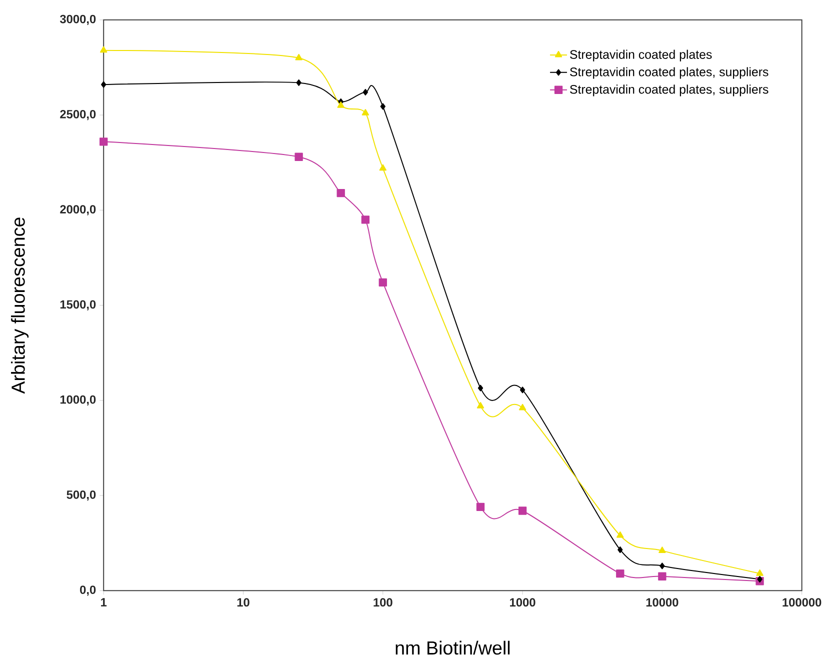 The width and height of the screenshot is (825, 658). I want to click on y-tick-label: 1500,0, so click(78, 305).